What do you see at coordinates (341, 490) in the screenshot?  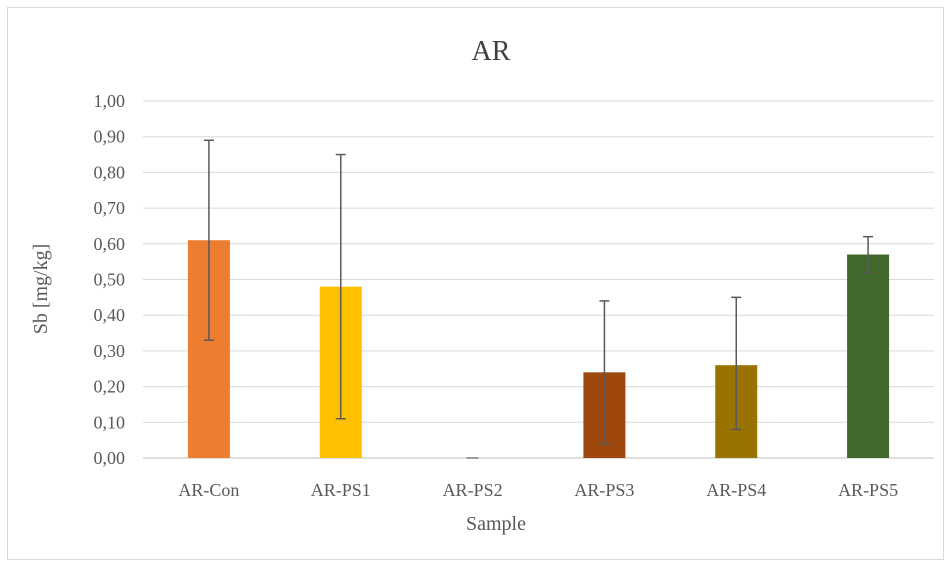 I see `x-tick-label: AR-PS1` at bounding box center [341, 490].